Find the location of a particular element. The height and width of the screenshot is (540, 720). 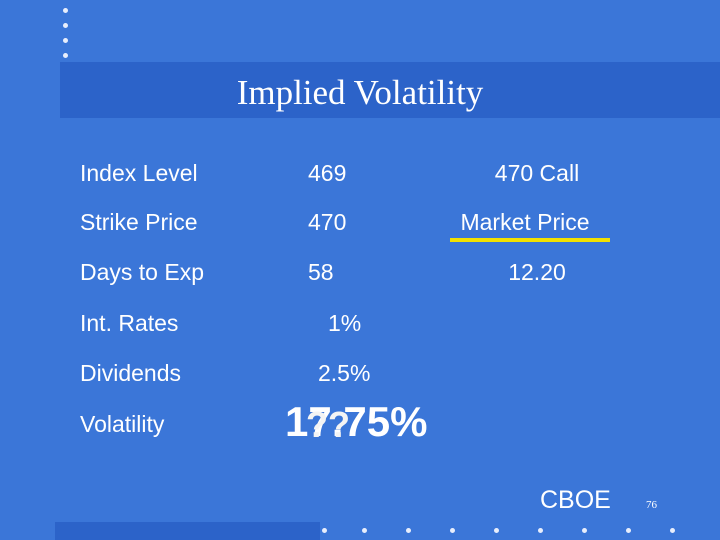

row-label: Days to Exp is located at coordinates (142, 272).